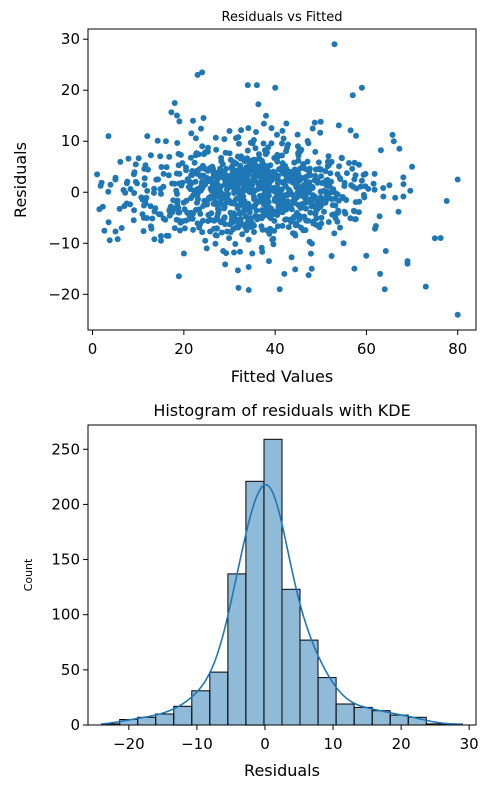  Describe the element at coordinates (75, 725) in the screenshot. I see `y-tick-label: 0` at that location.